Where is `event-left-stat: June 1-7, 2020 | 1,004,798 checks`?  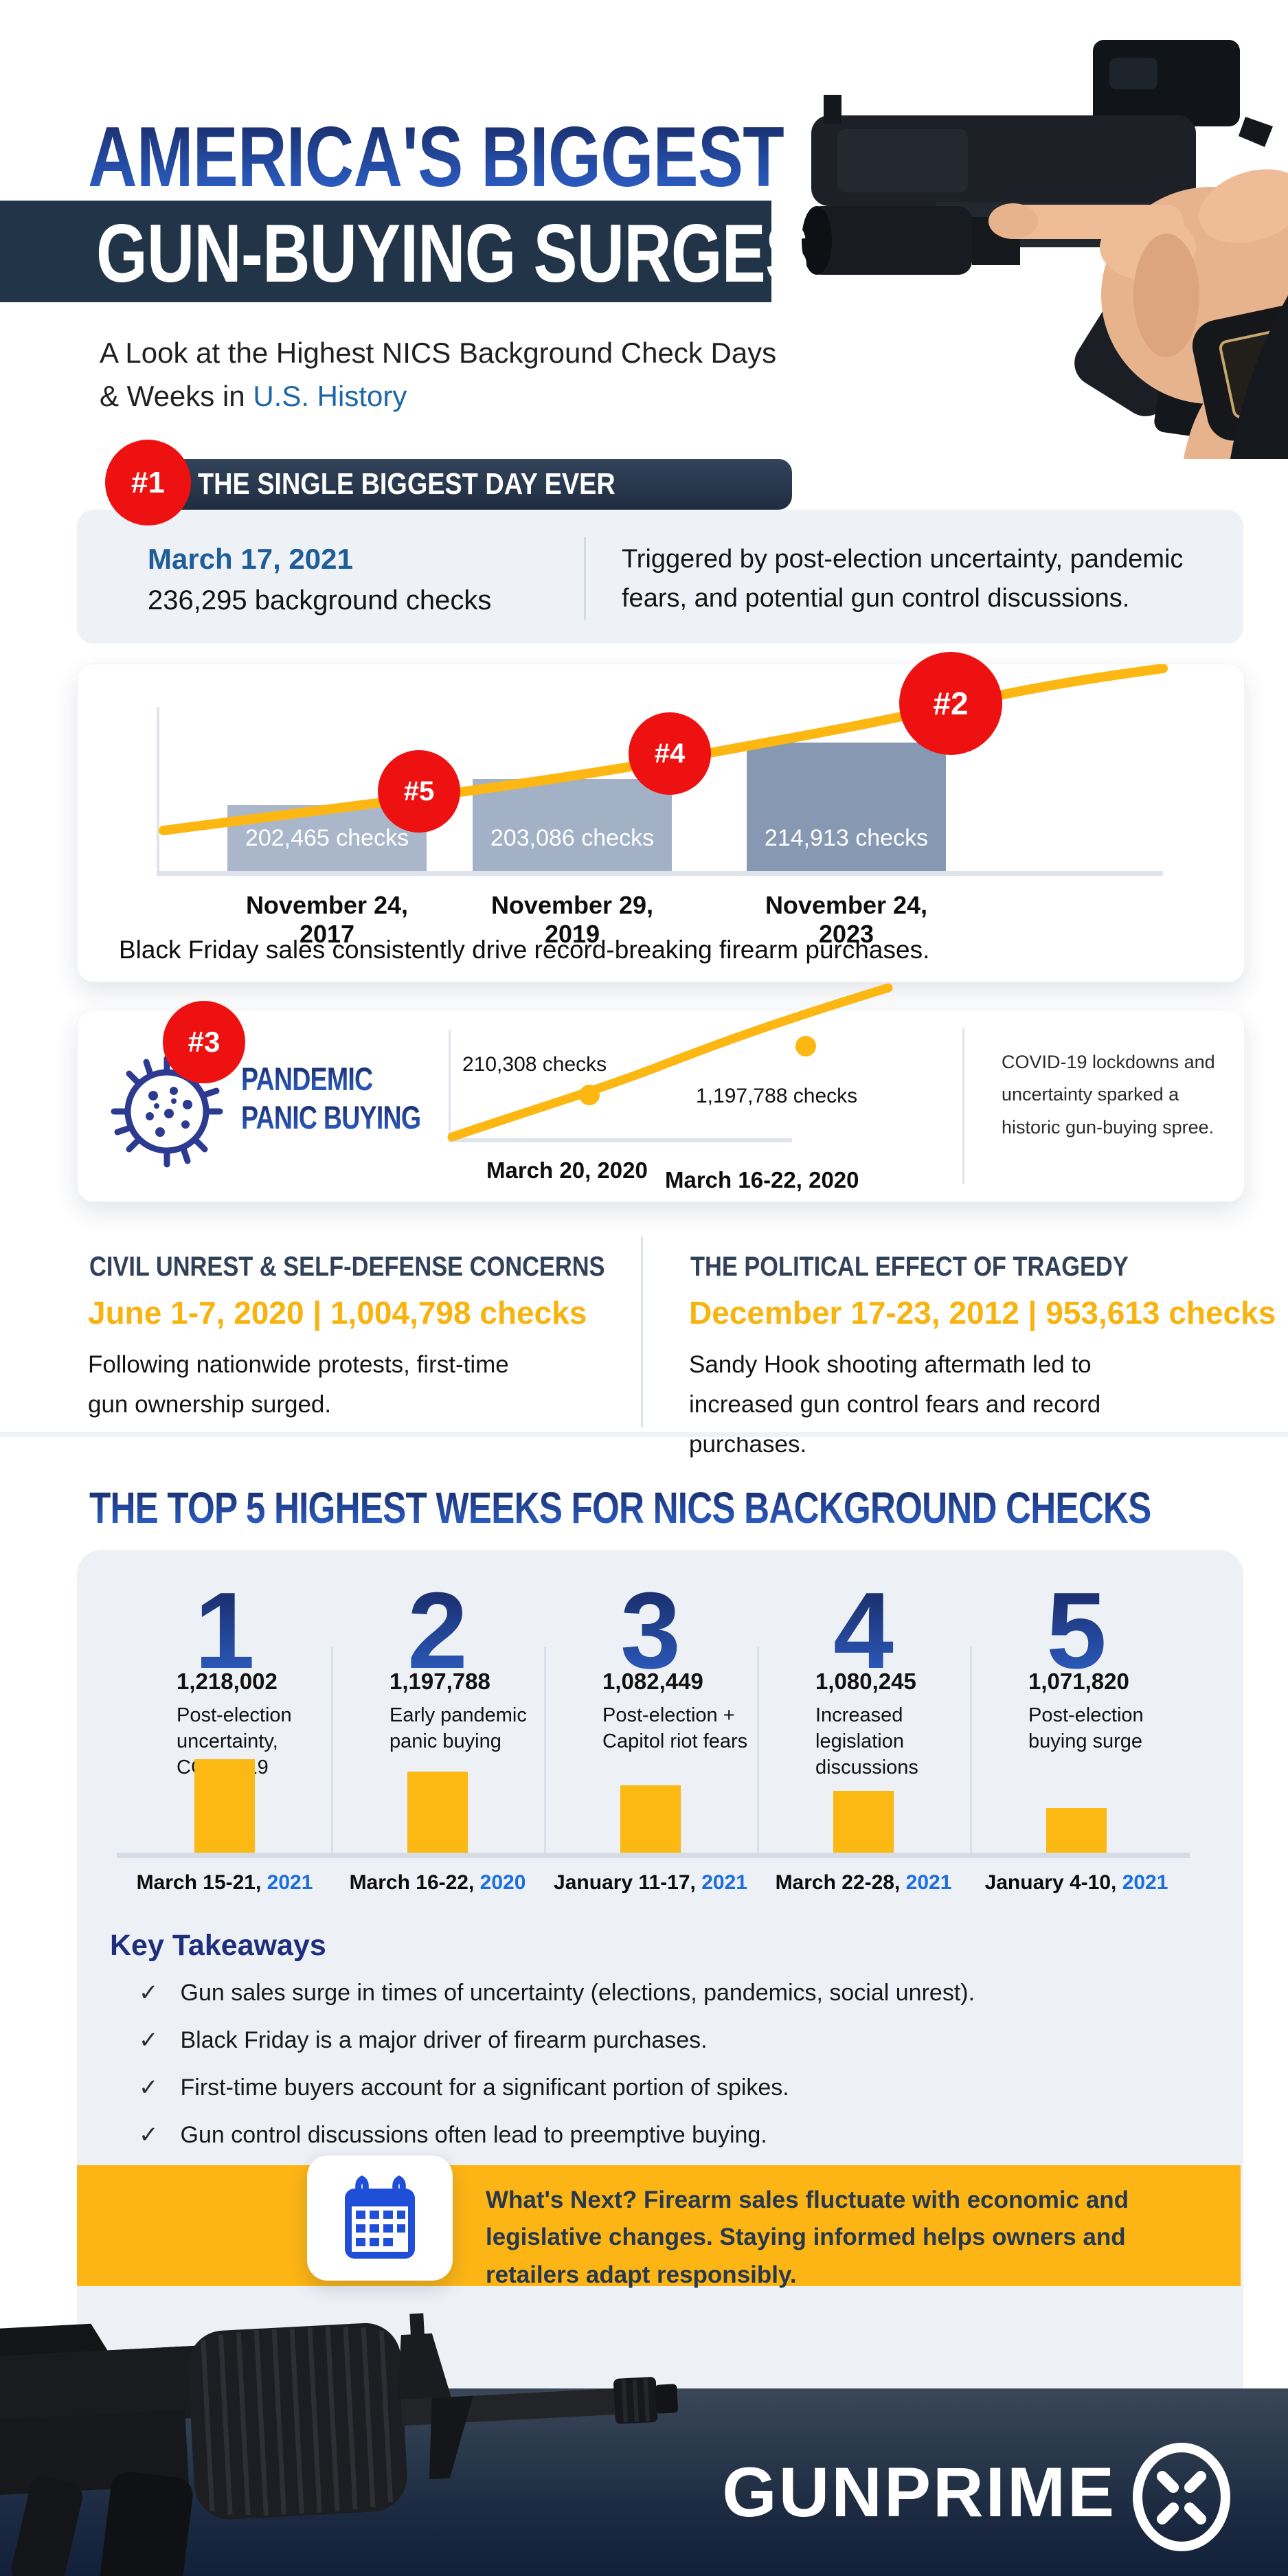
event-left-stat: June 1-7, 2020 | 1,004,798 checks is located at coordinates (337, 1313).